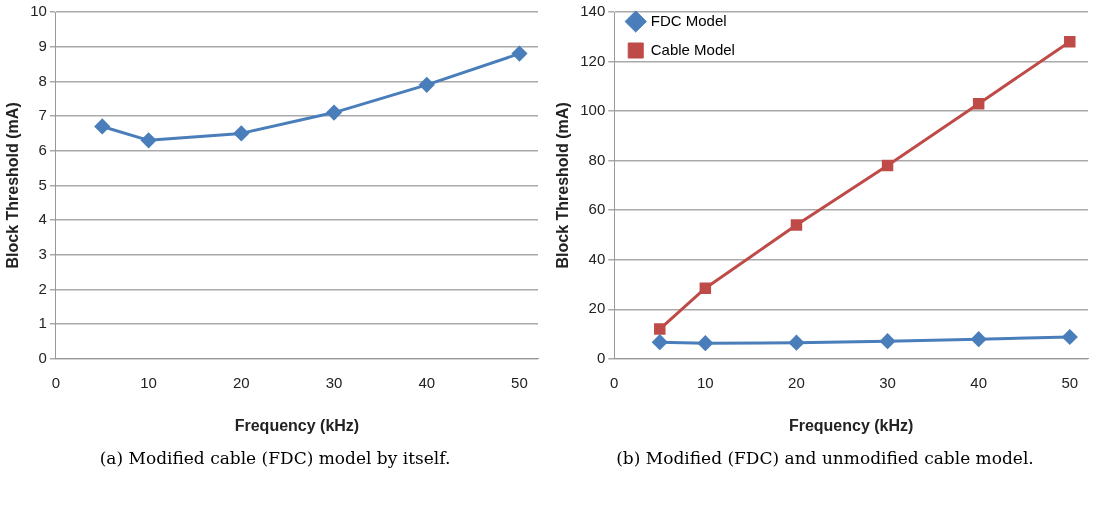 The width and height of the screenshot is (1101, 507). Describe the element at coordinates (38, 11) in the screenshot. I see `y-tick-label: 10` at that location.